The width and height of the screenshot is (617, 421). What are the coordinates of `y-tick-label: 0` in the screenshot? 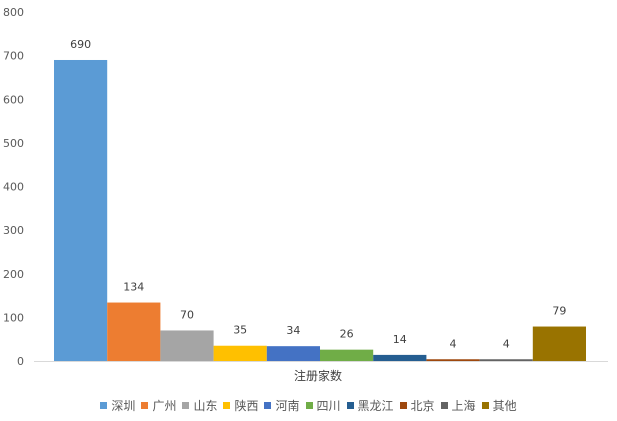 It's located at (20, 361).